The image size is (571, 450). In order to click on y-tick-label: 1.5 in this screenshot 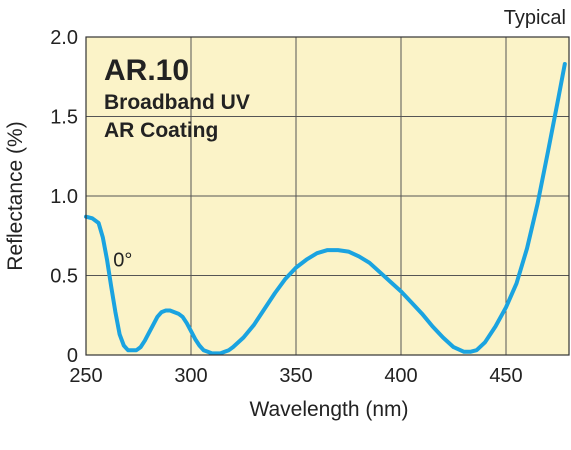, I will do `click(64, 118)`.